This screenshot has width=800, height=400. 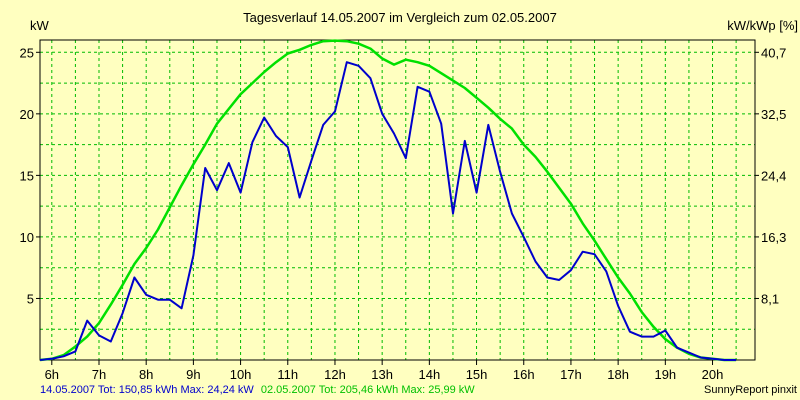 What do you see at coordinates (430, 374) in the screenshot?
I see `x-tick-label: 14h` at bounding box center [430, 374].